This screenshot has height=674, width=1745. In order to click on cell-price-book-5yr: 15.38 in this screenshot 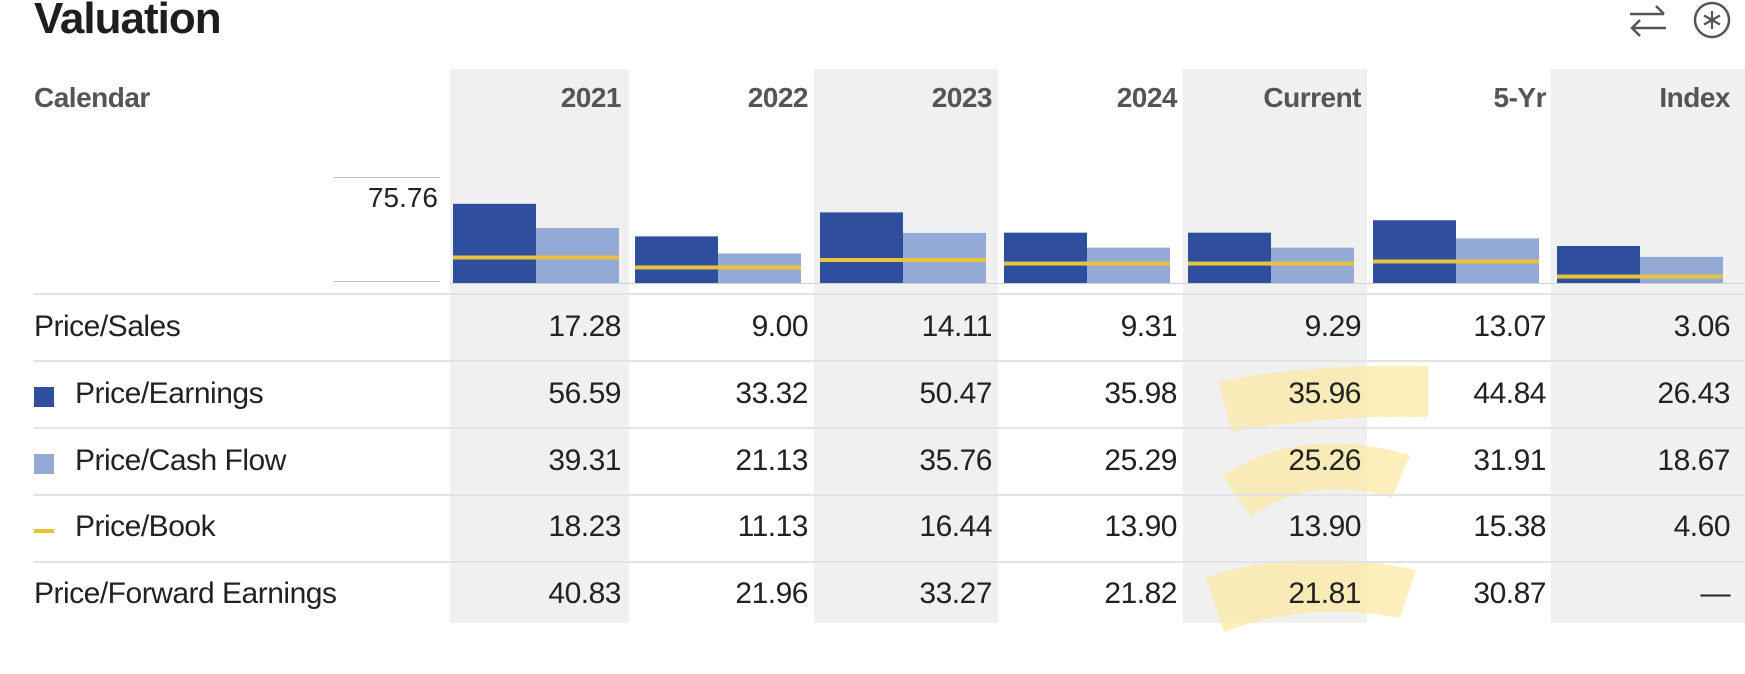, I will do `click(1509, 526)`.